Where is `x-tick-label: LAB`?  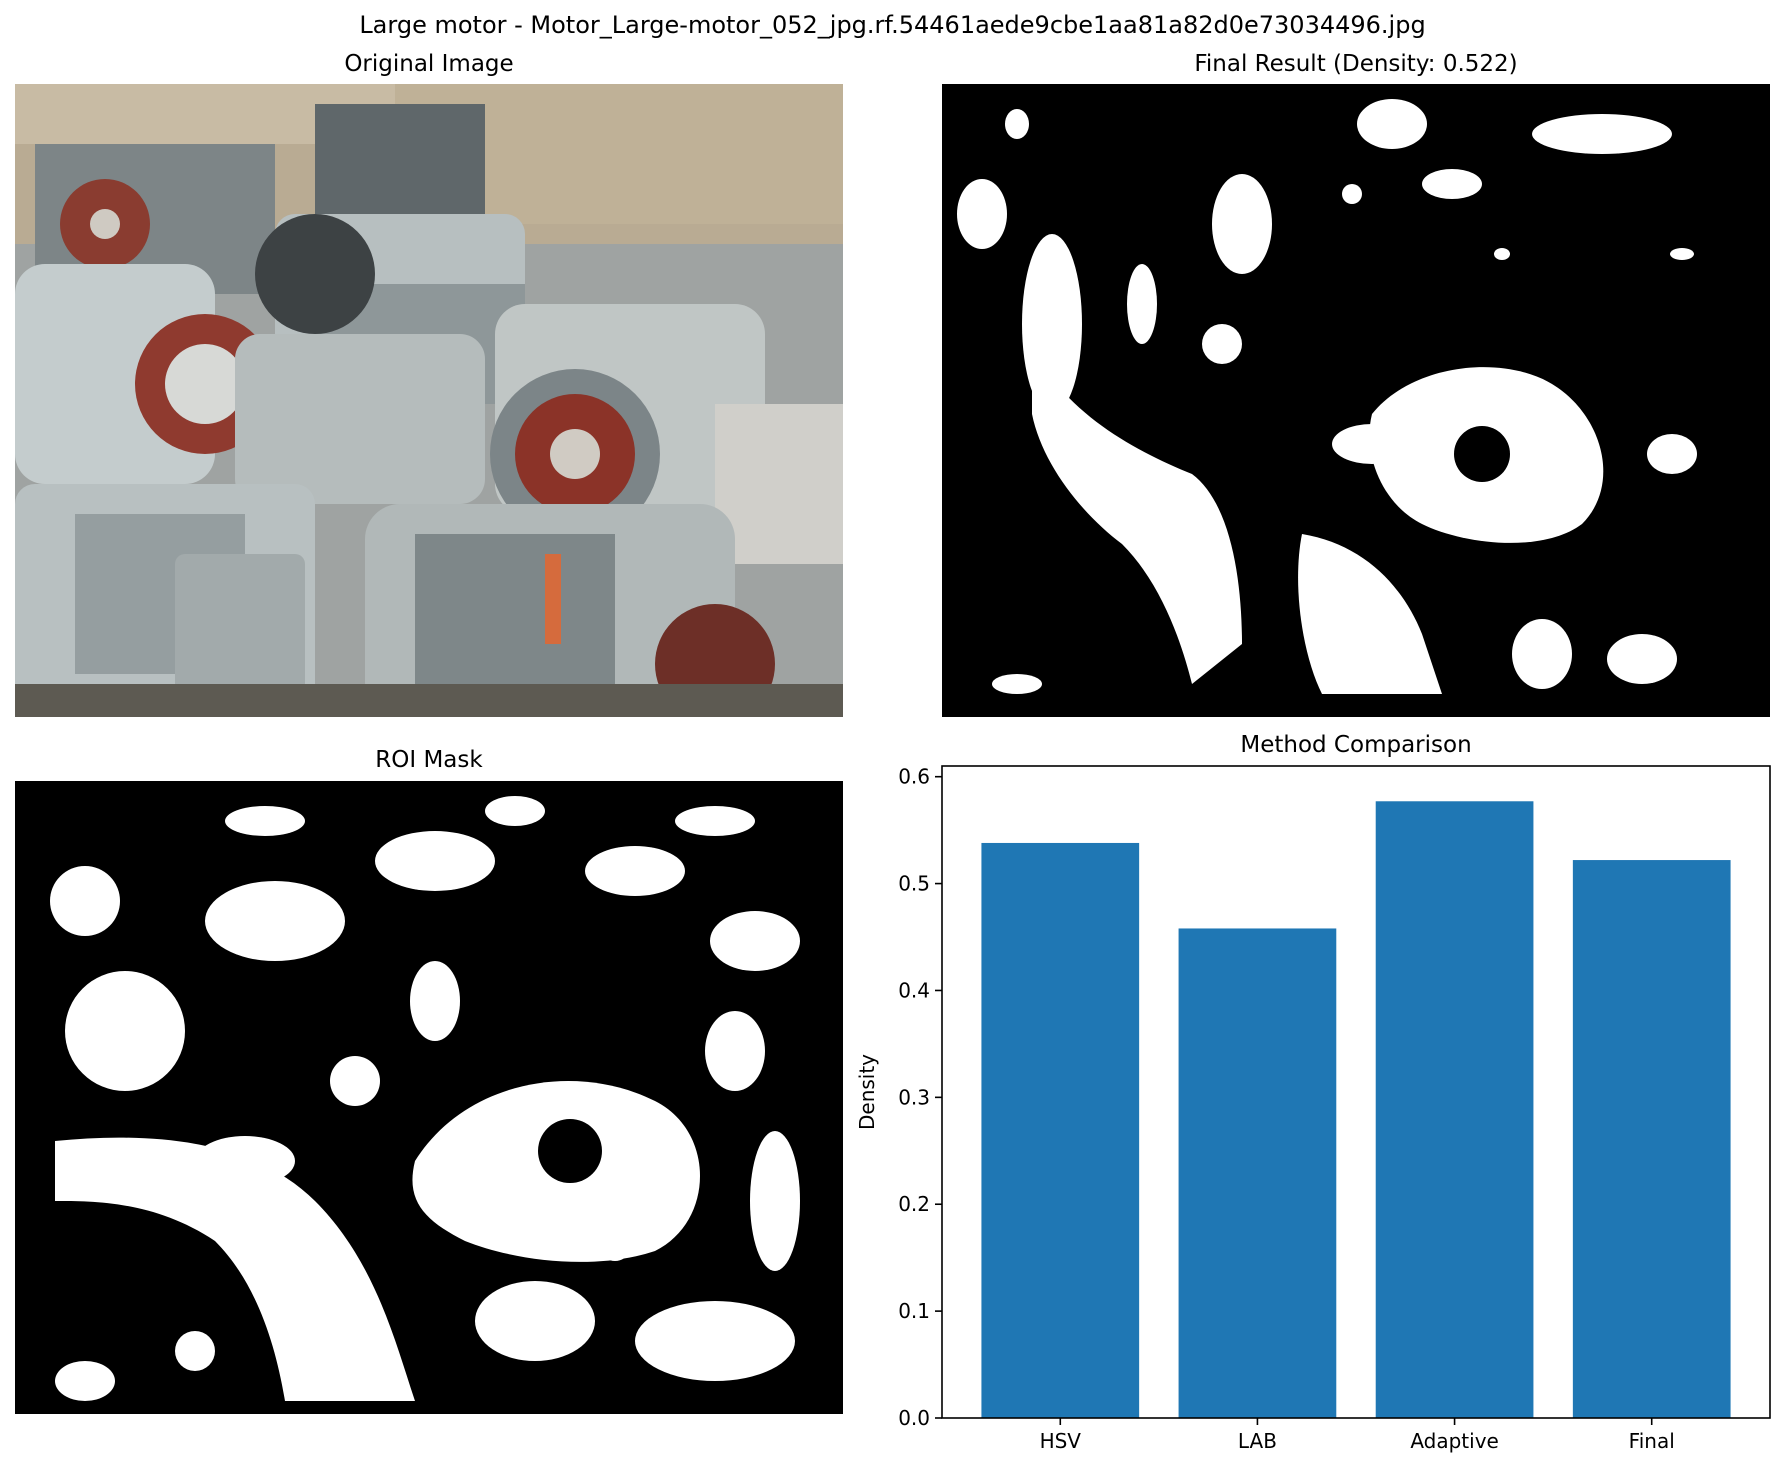
x-tick-label: LAB is located at coordinates (1257, 1441).